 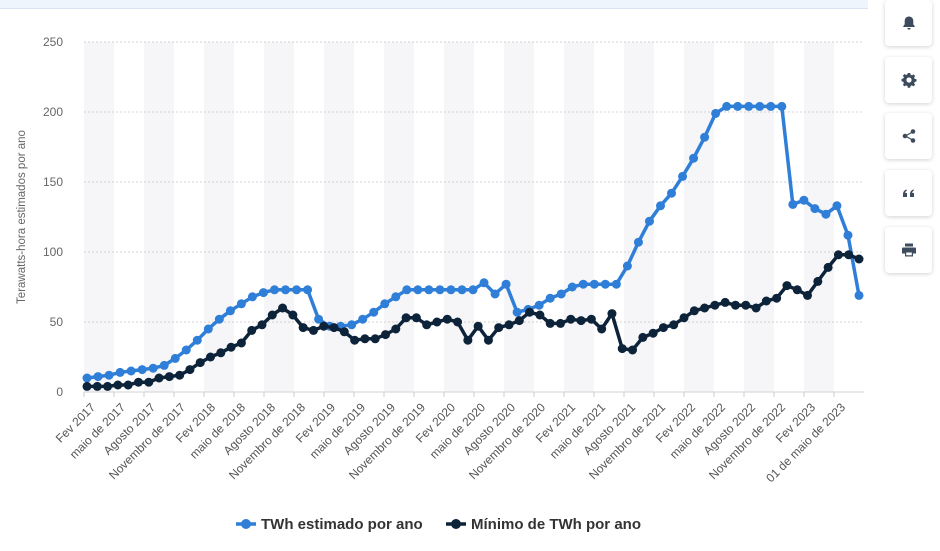 I want to click on print-button, so click(x=908, y=250).